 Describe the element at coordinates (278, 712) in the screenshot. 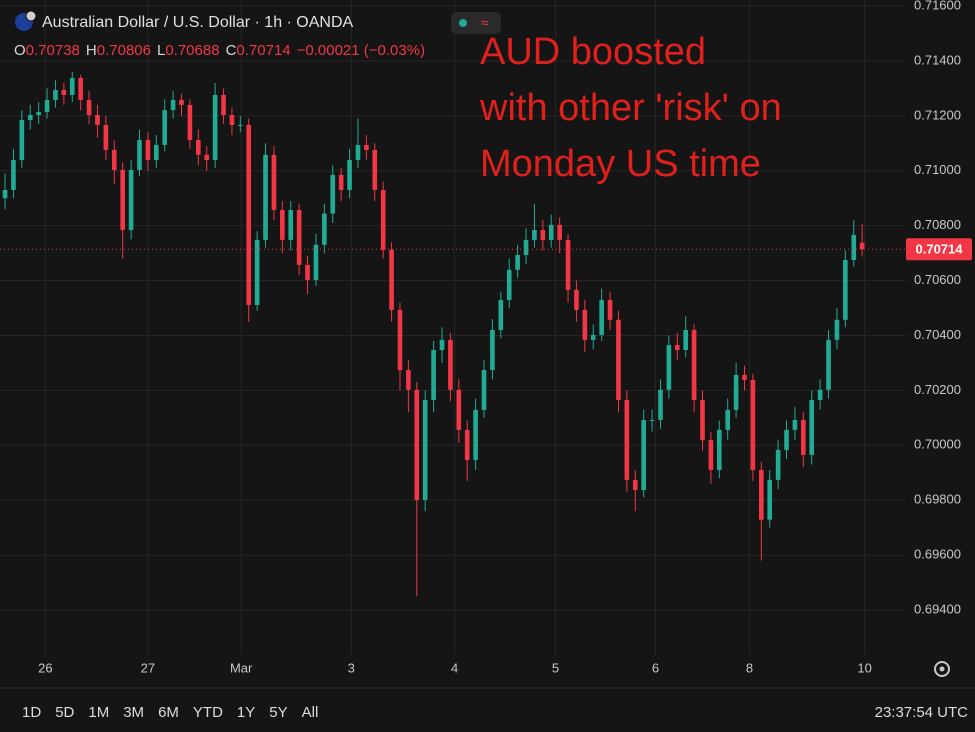

I see `timeframe-button: 5Y` at that location.